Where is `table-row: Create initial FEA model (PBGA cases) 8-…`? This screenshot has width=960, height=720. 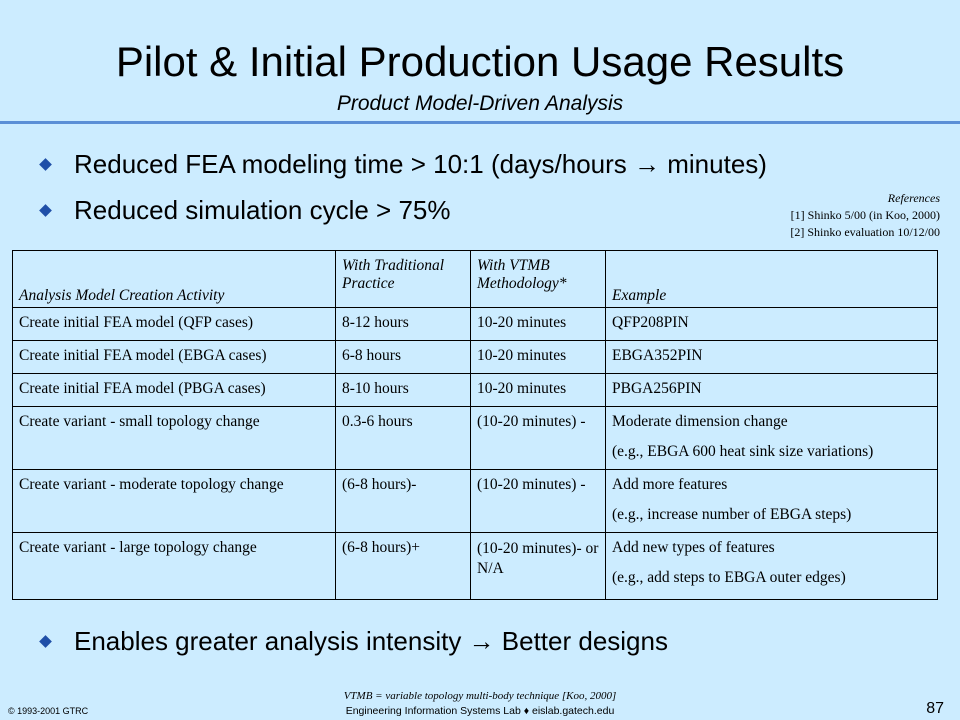
table-row: Create initial FEA model (PBGA cases) 8-… is located at coordinates (475, 390).